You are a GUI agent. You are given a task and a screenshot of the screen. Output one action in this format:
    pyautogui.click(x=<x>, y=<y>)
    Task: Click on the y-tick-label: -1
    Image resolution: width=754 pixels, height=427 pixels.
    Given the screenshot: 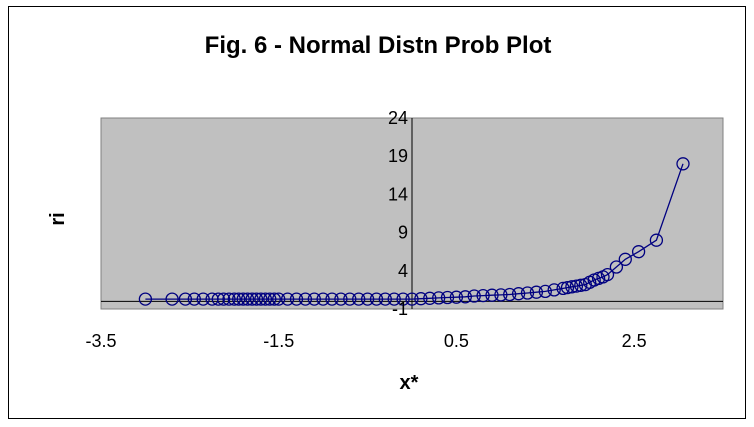 What is the action you would take?
    pyautogui.click(x=400, y=309)
    